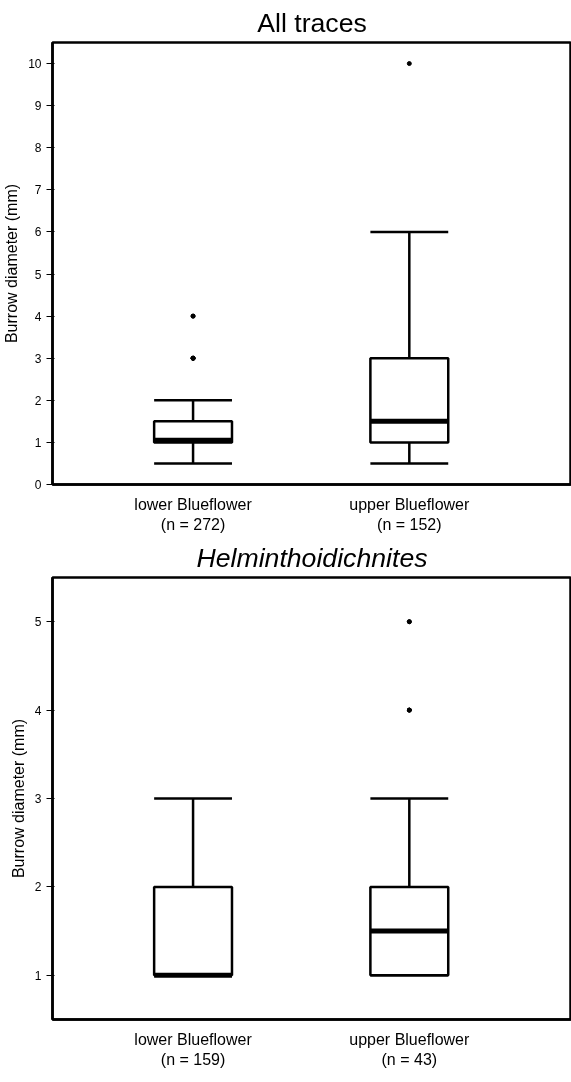 This screenshot has width=571, height=1082. I want to click on x-tick-label: lower Blueflower (n = 159), so click(193, 1049).